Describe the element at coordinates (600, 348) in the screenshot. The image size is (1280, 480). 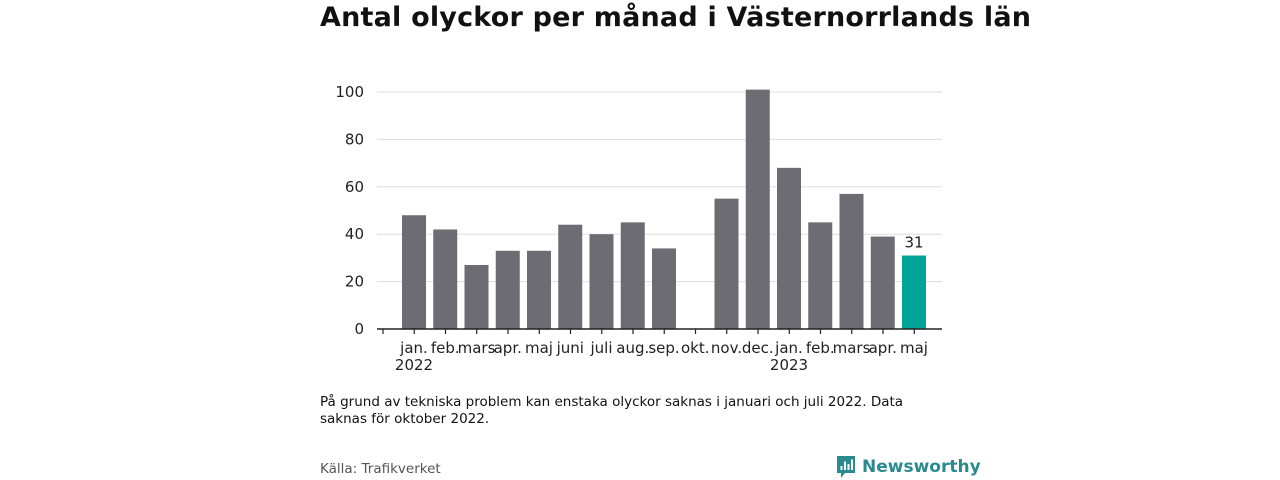
I see `x-tick-label: juli` at that location.